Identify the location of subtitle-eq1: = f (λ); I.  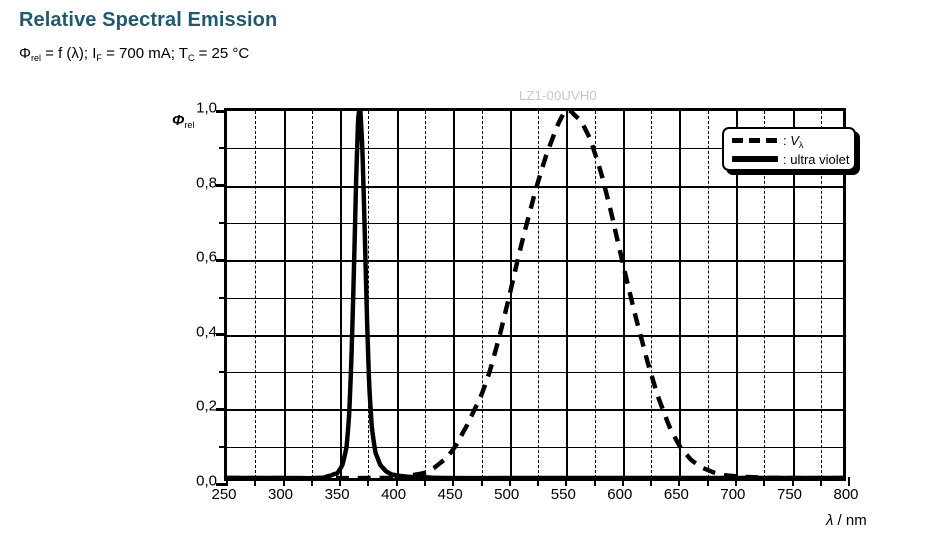
(68, 53).